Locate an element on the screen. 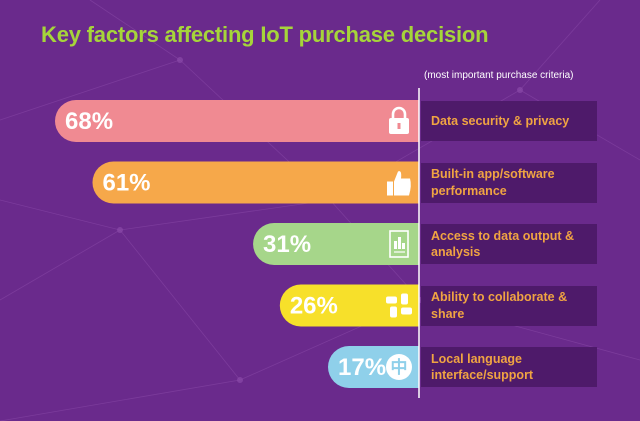 The height and width of the screenshot is (421, 640). svg-text: 中 is located at coordinates (399, 367).